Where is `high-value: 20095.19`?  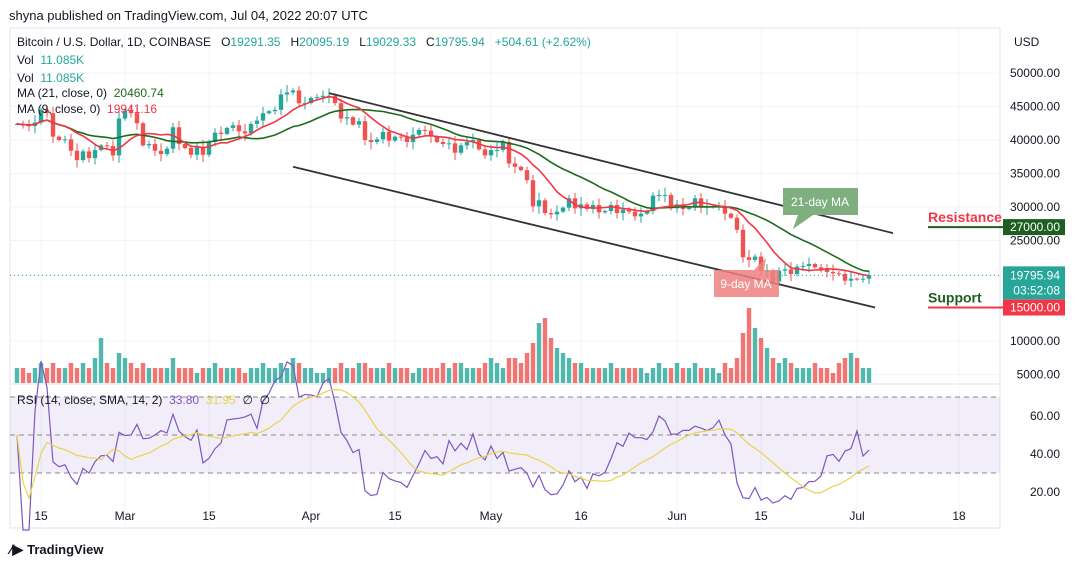
high-value: 20095.19 is located at coordinates (324, 42).